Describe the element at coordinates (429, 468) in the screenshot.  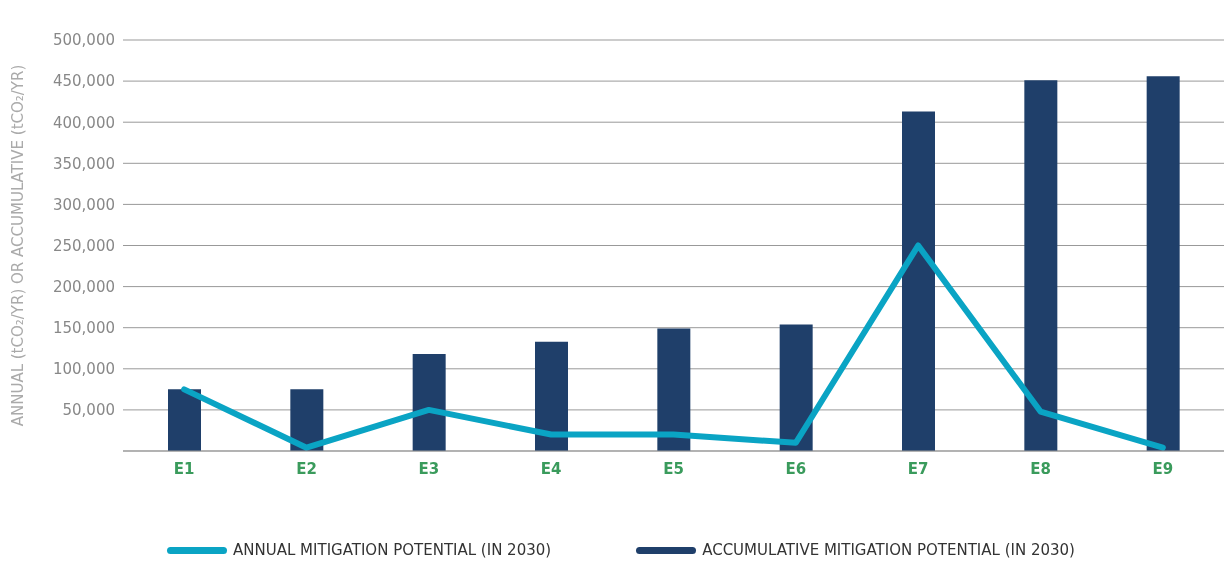
I see `x-tick-label: E3` at that location.